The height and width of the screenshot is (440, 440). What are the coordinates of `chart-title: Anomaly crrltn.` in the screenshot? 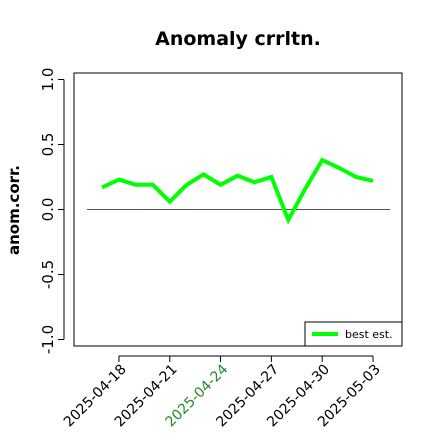 It's located at (238, 39).